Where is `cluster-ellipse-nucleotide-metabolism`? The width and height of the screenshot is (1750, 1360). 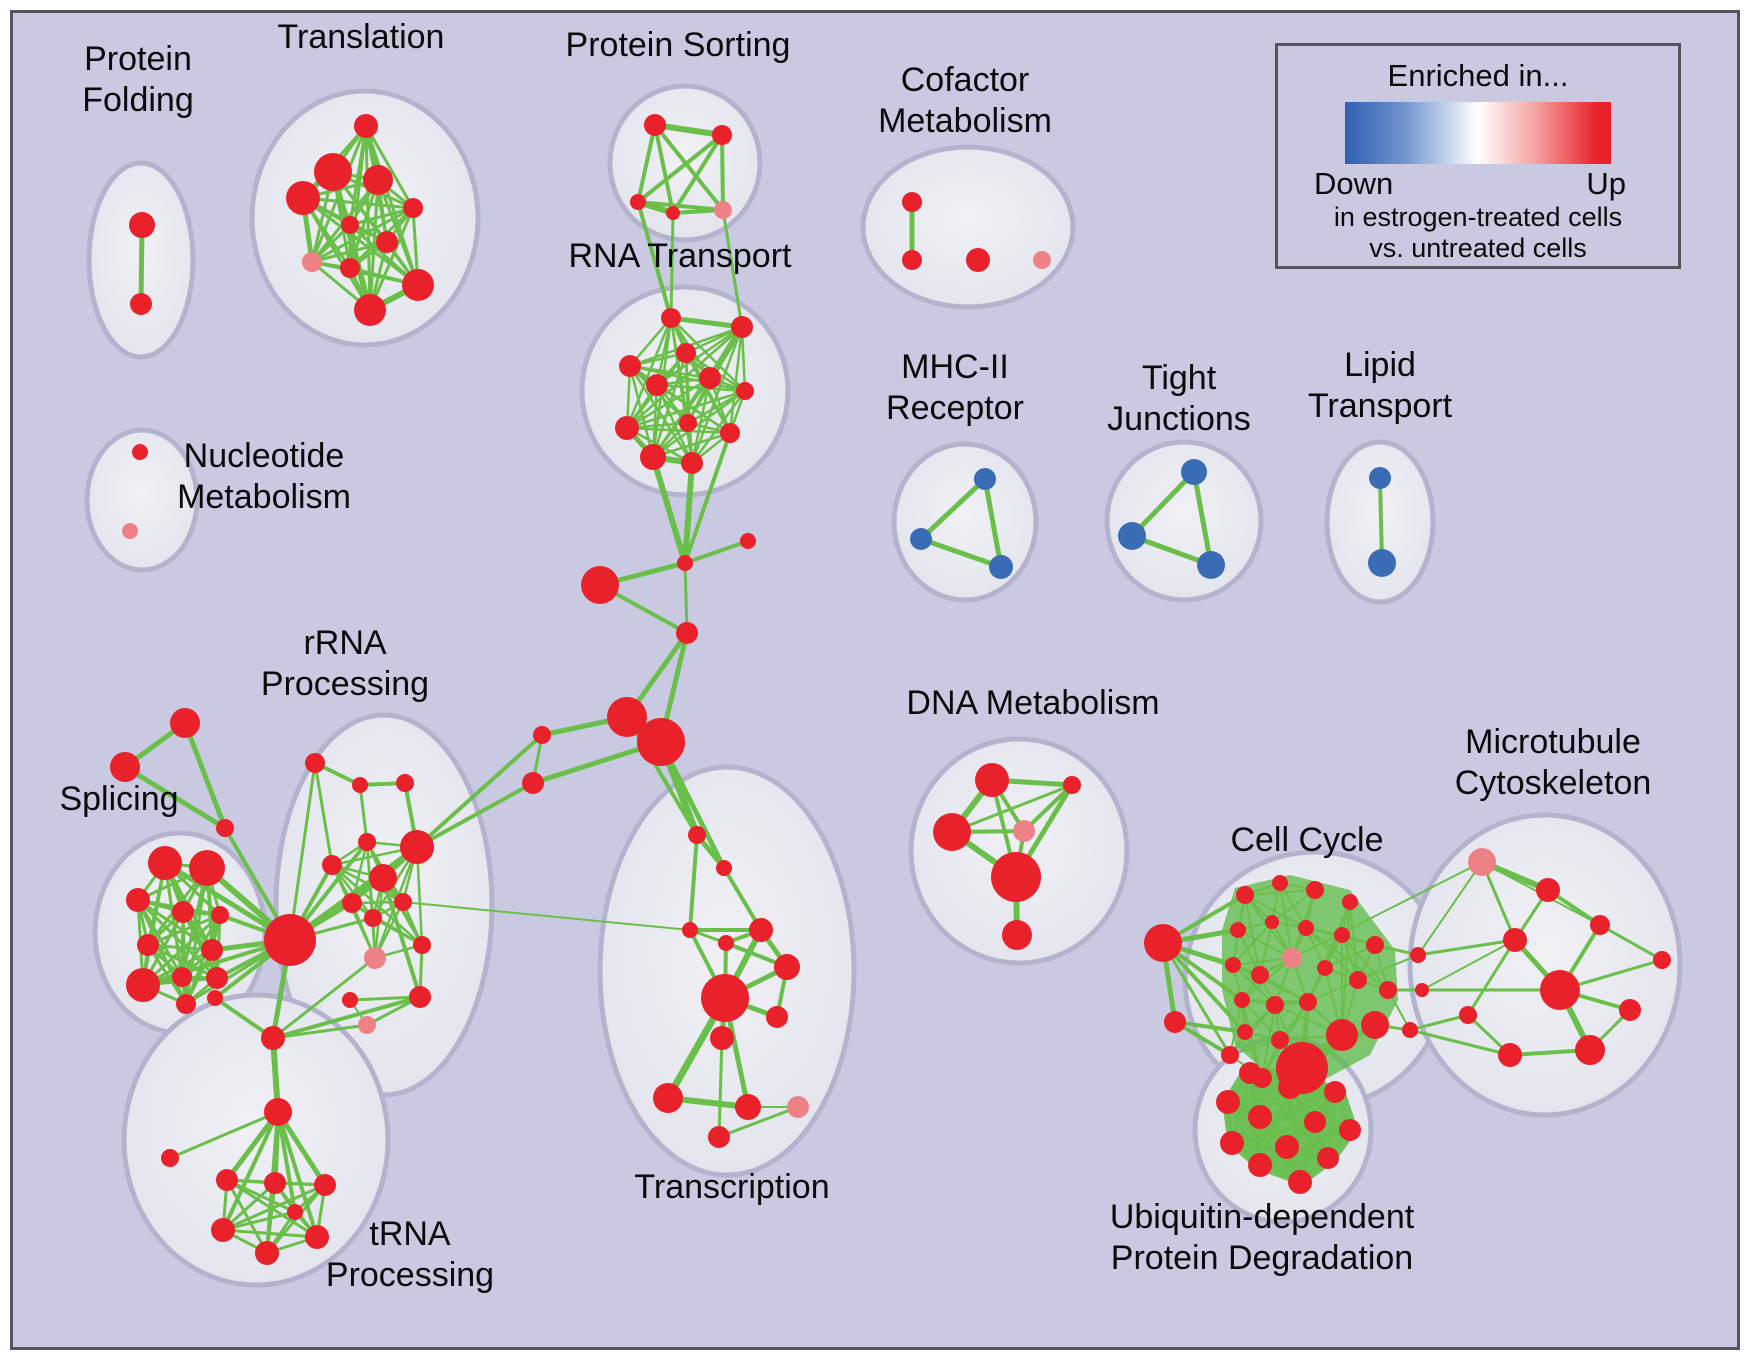
cluster-ellipse-nucleotide-metabolism is located at coordinates (142, 500).